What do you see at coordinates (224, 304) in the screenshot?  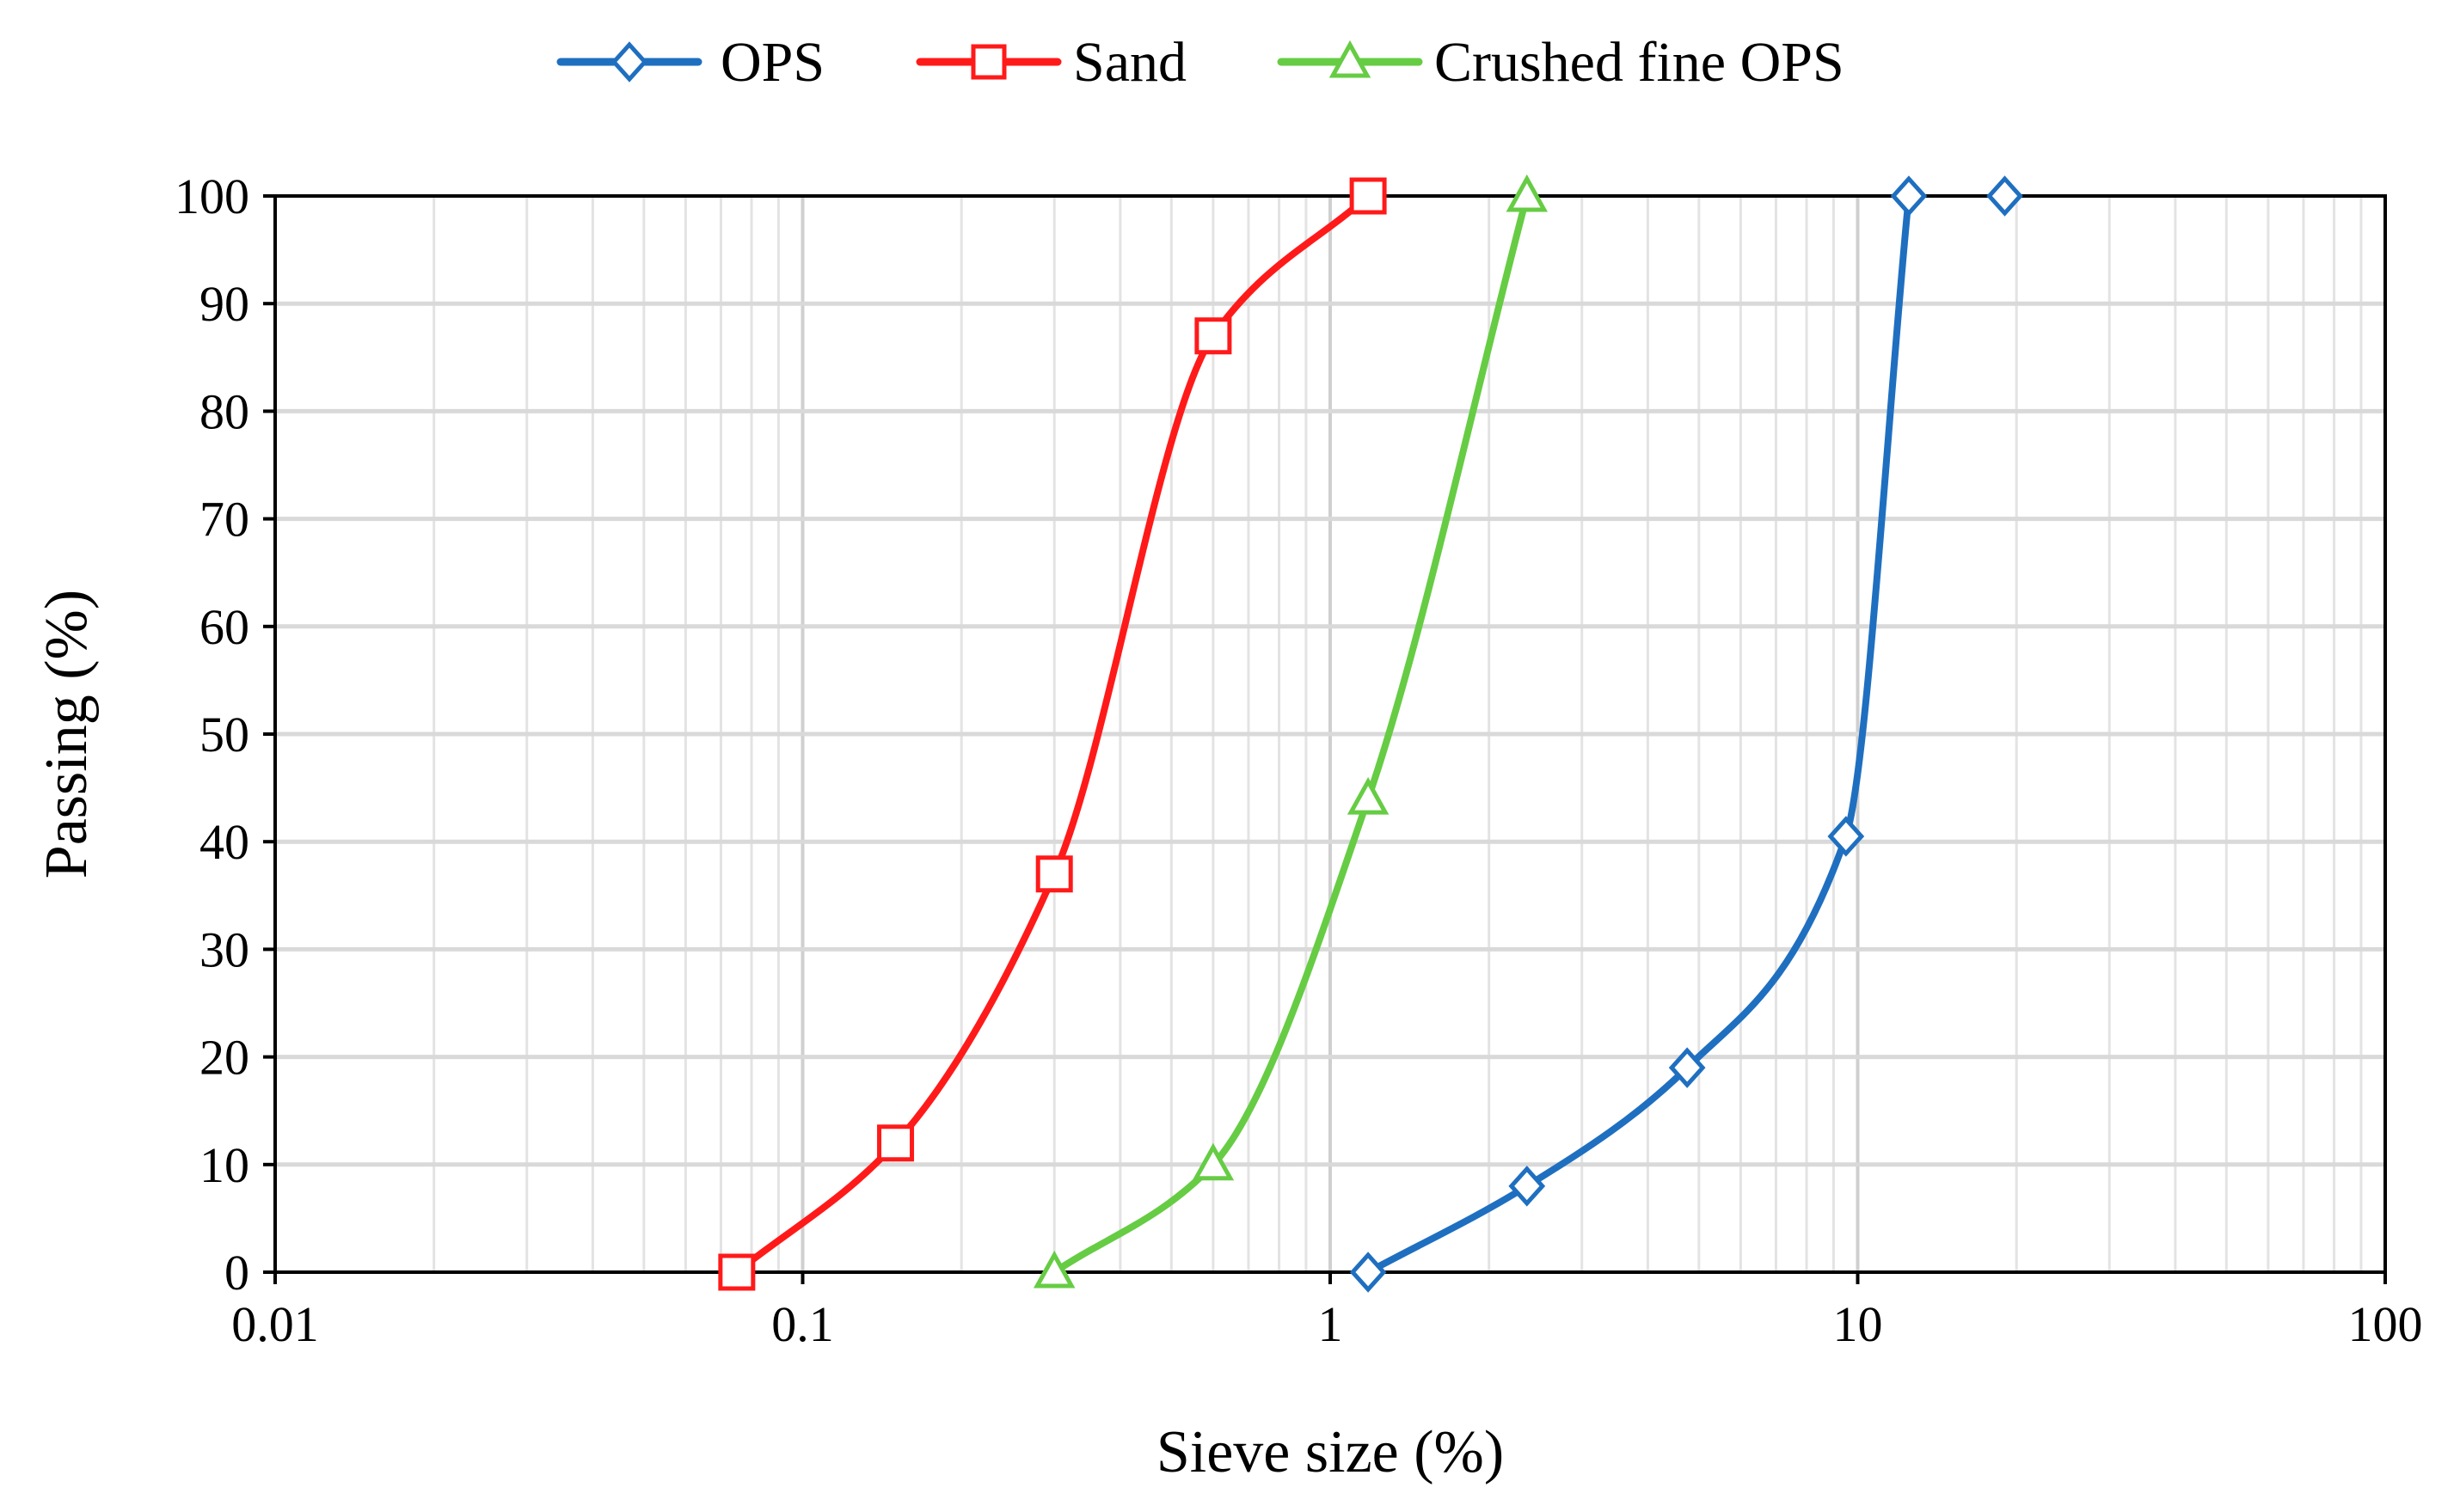 I see `y-tick-label: 90` at bounding box center [224, 304].